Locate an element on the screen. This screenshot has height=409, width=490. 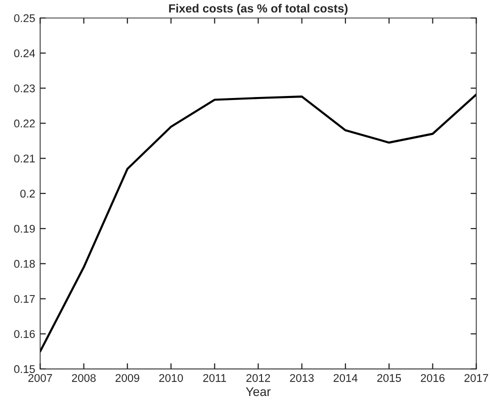
x-tick-label: 2012 is located at coordinates (258, 378).